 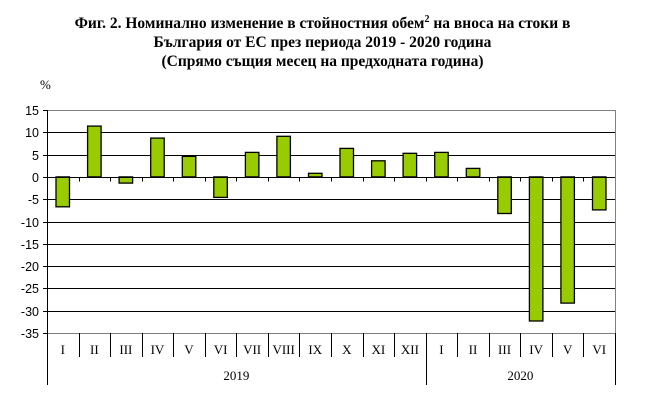 What do you see at coordinates (35, 156) in the screenshot?
I see `y-tick-label: 5` at bounding box center [35, 156].